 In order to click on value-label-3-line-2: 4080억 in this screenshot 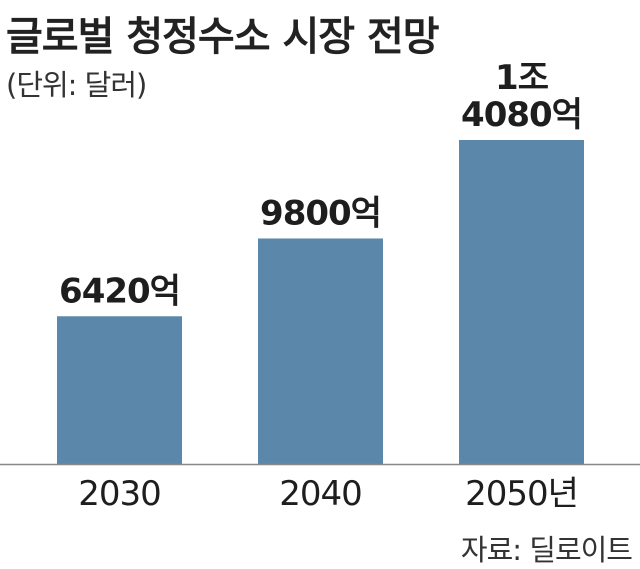, I will do `click(521, 115)`.